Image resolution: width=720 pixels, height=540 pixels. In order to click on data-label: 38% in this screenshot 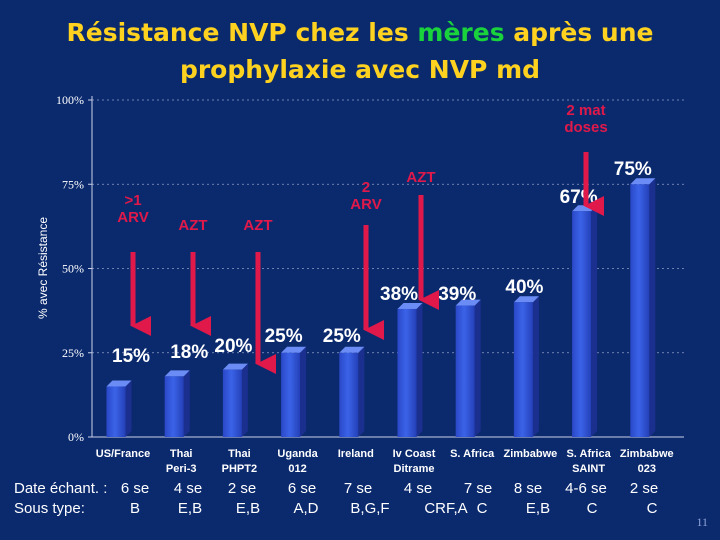, I will do `click(399, 294)`.